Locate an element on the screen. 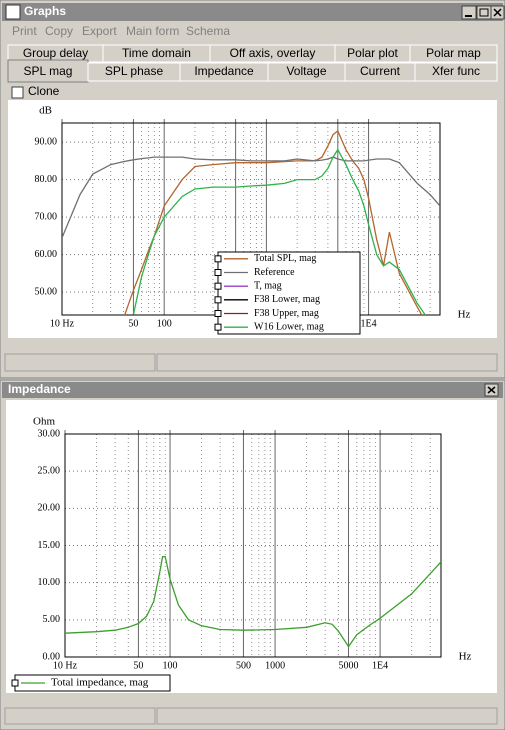  app-icon is located at coordinates (13, 12).